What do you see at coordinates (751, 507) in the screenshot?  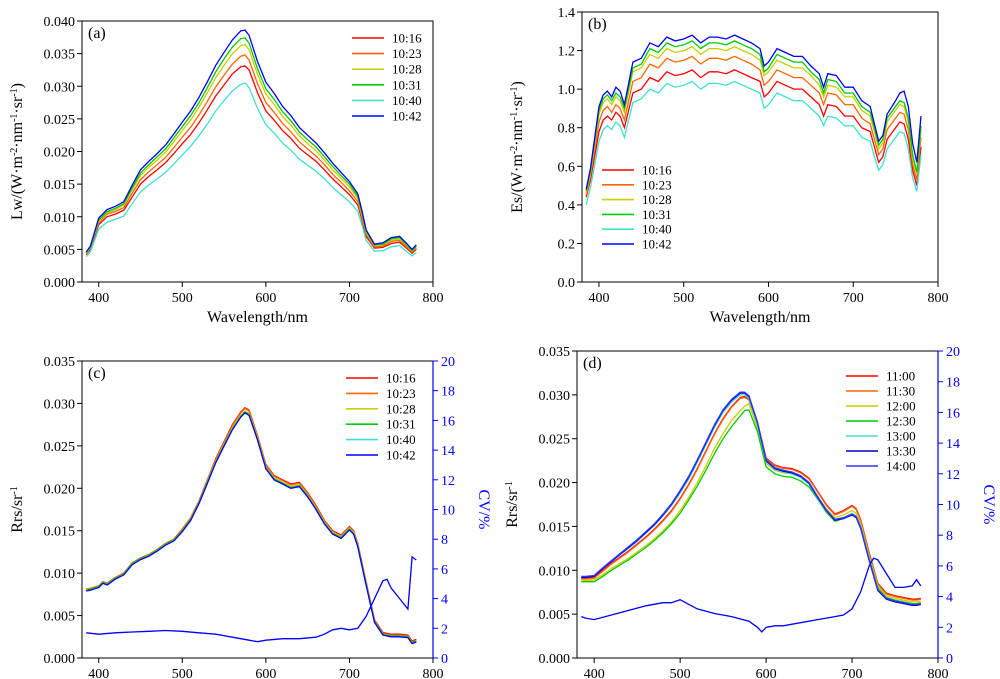 I see `series-line-12:30` at bounding box center [751, 507].